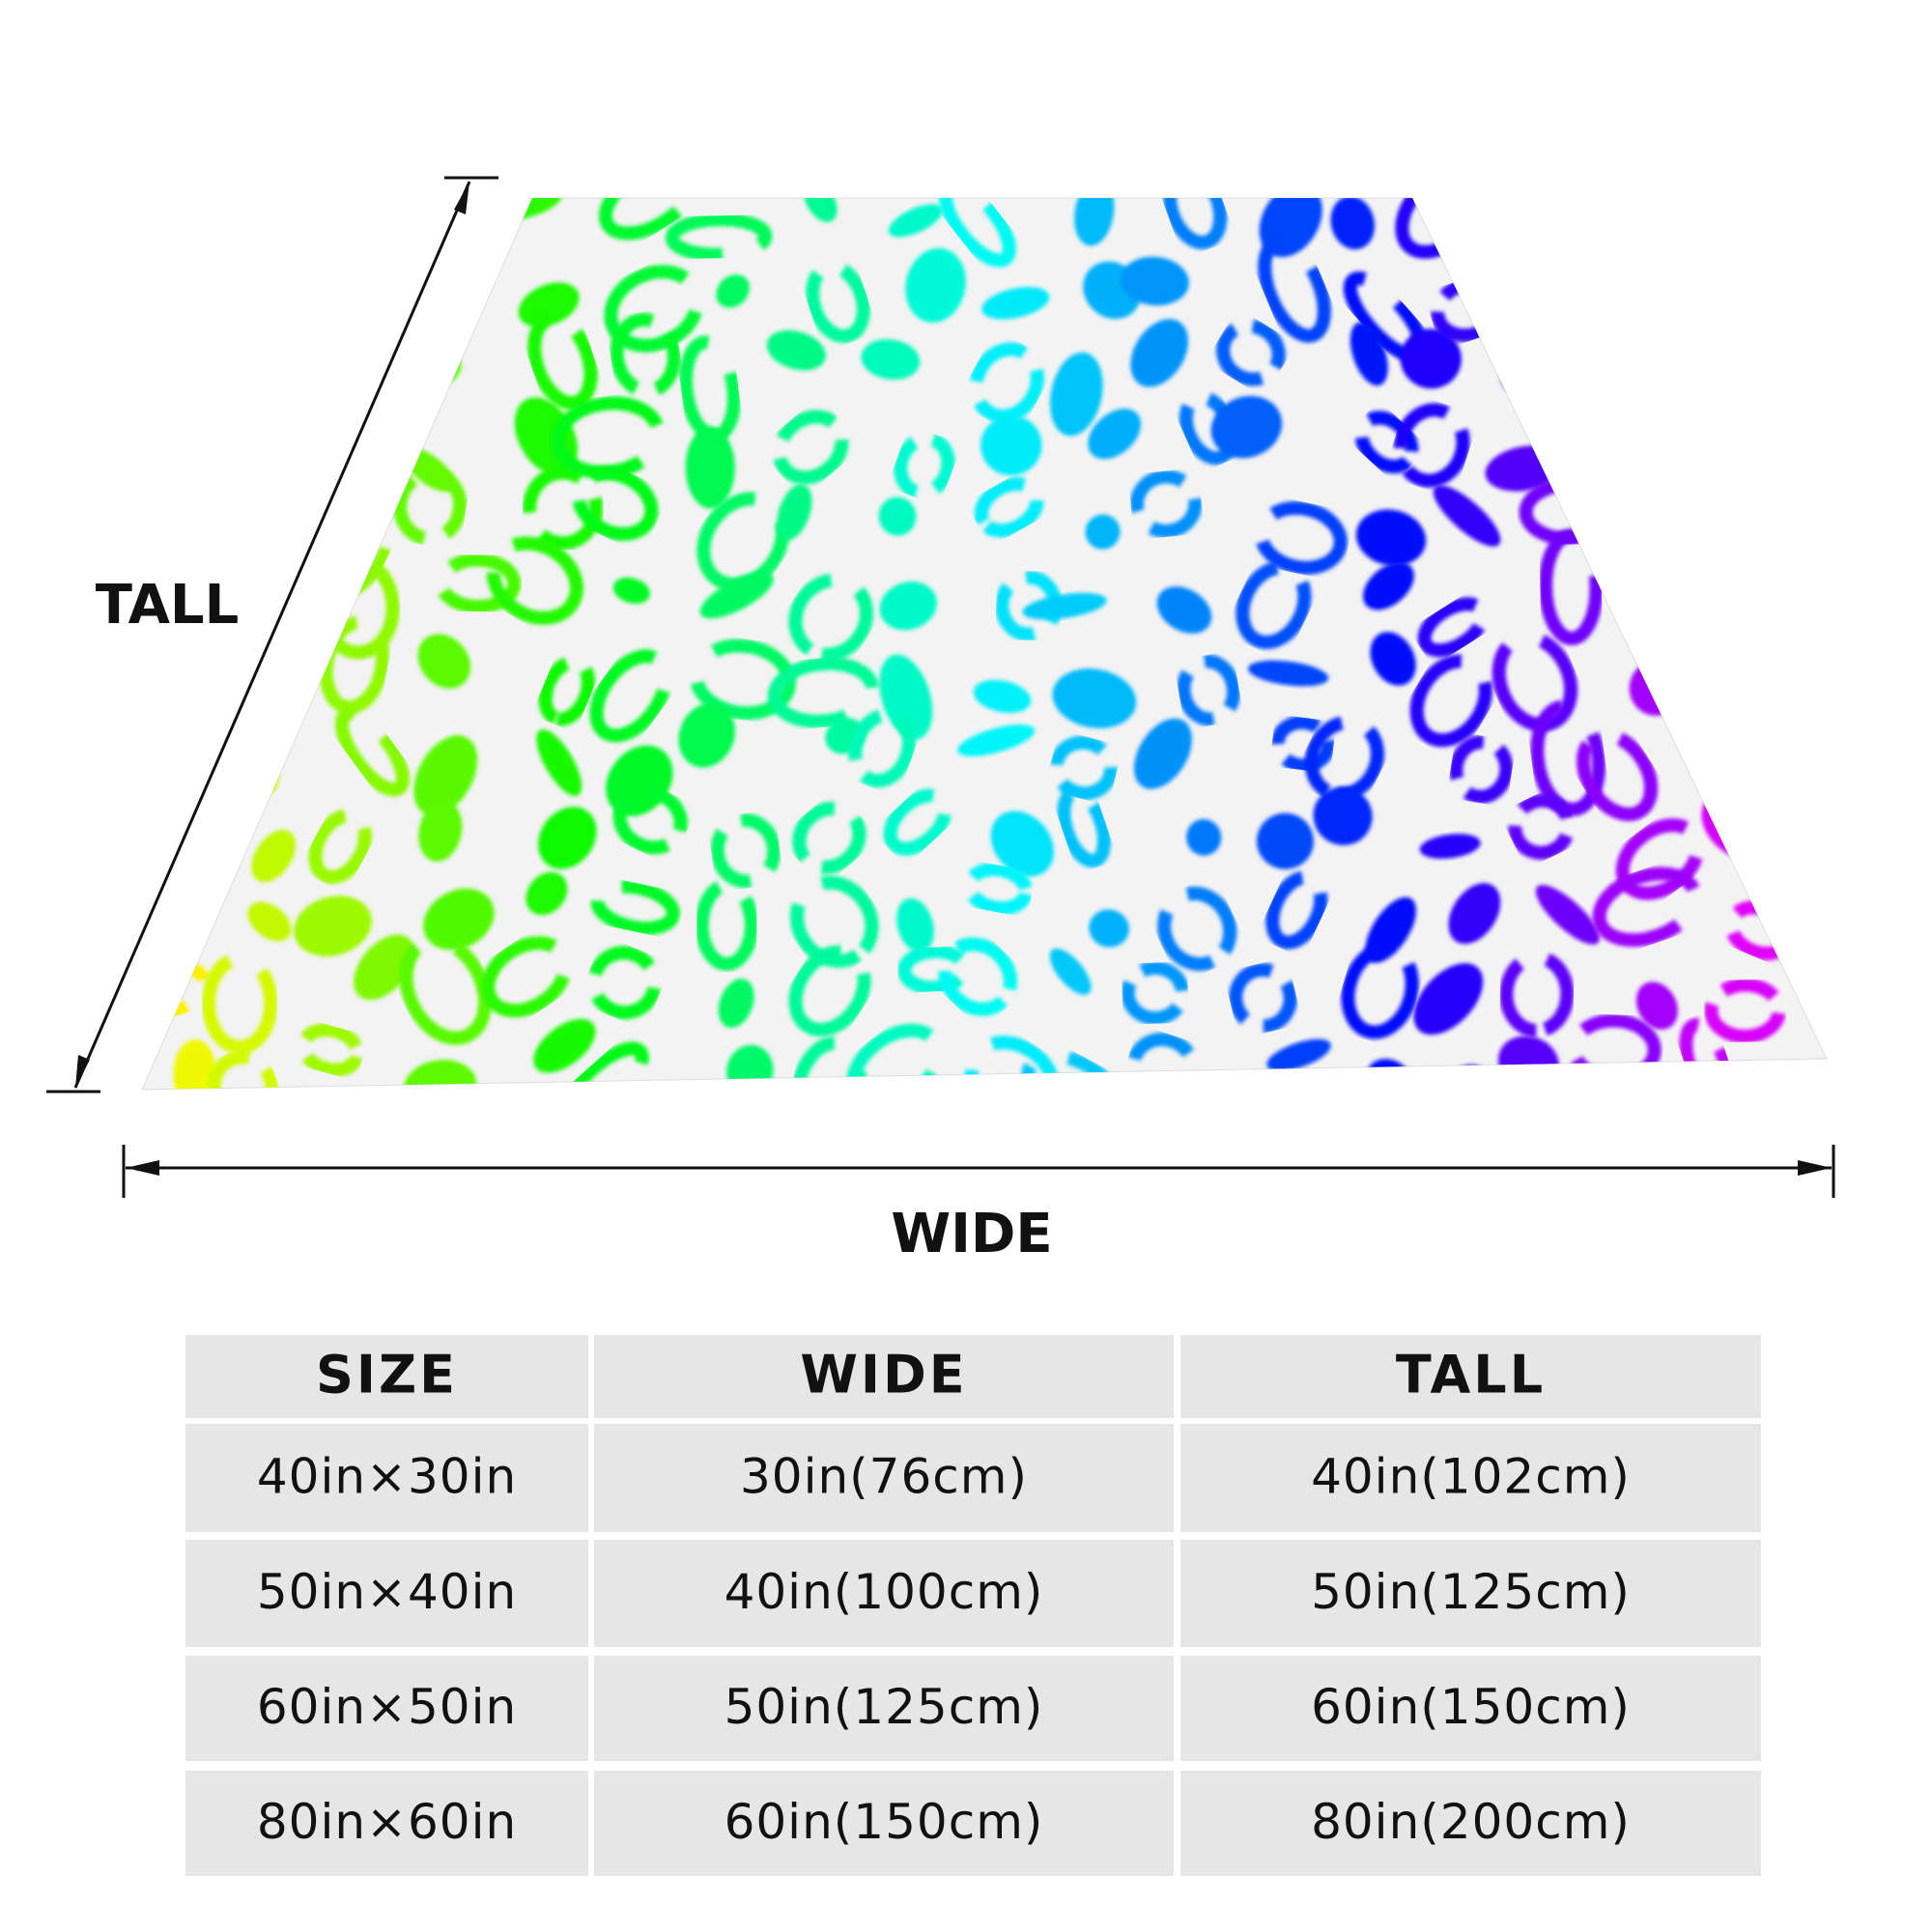 This screenshot has height=1932, width=1932. I want to click on tall-label: TALL, so click(168, 605).